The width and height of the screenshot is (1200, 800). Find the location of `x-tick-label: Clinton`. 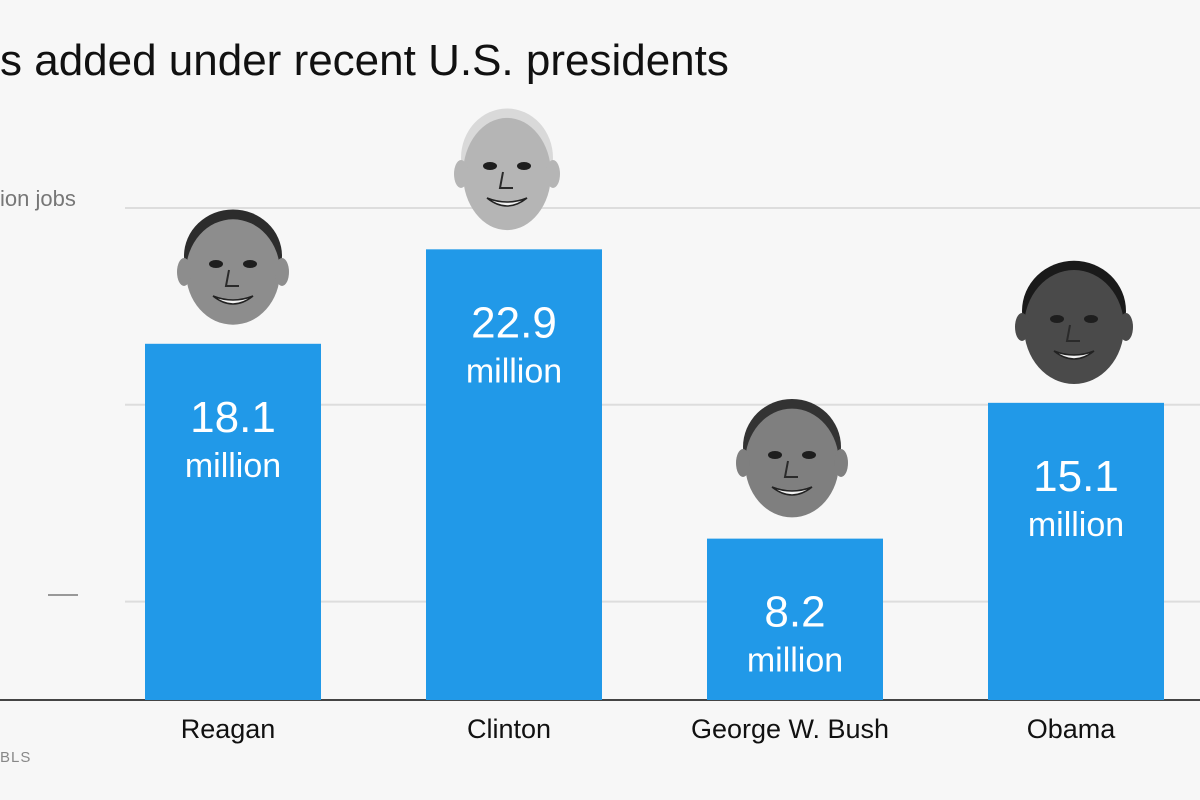

x-tick-label: Clinton is located at coordinates (509, 729).